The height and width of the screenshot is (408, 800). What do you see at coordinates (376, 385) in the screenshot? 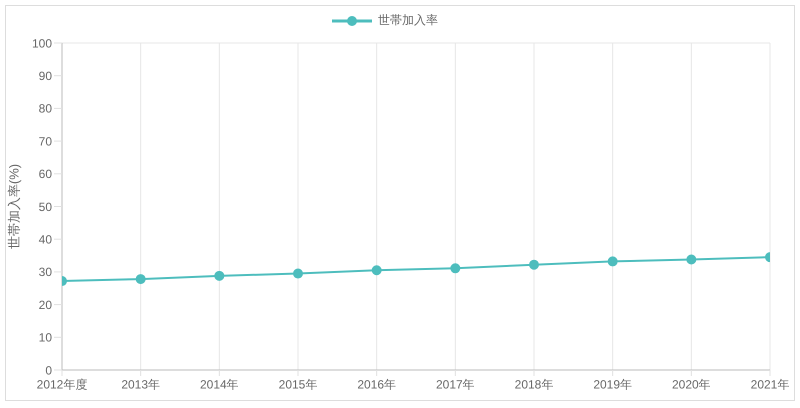
I see `x-tick-label: 2016年` at bounding box center [376, 385].